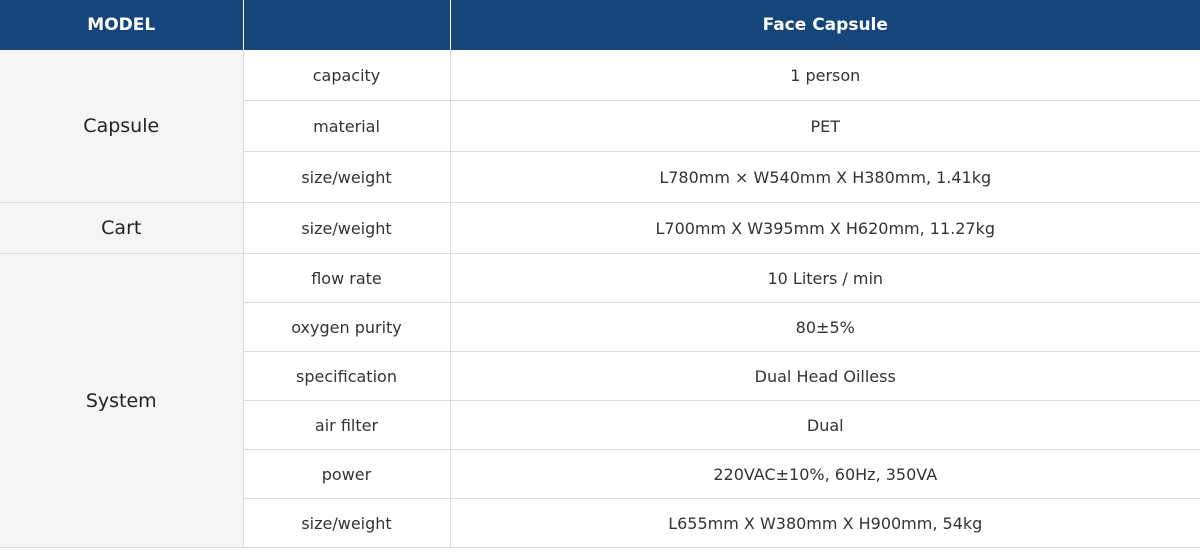 The height and width of the screenshot is (559, 1200). Describe the element at coordinates (347, 75) in the screenshot. I see `spec-label: capacity` at that location.